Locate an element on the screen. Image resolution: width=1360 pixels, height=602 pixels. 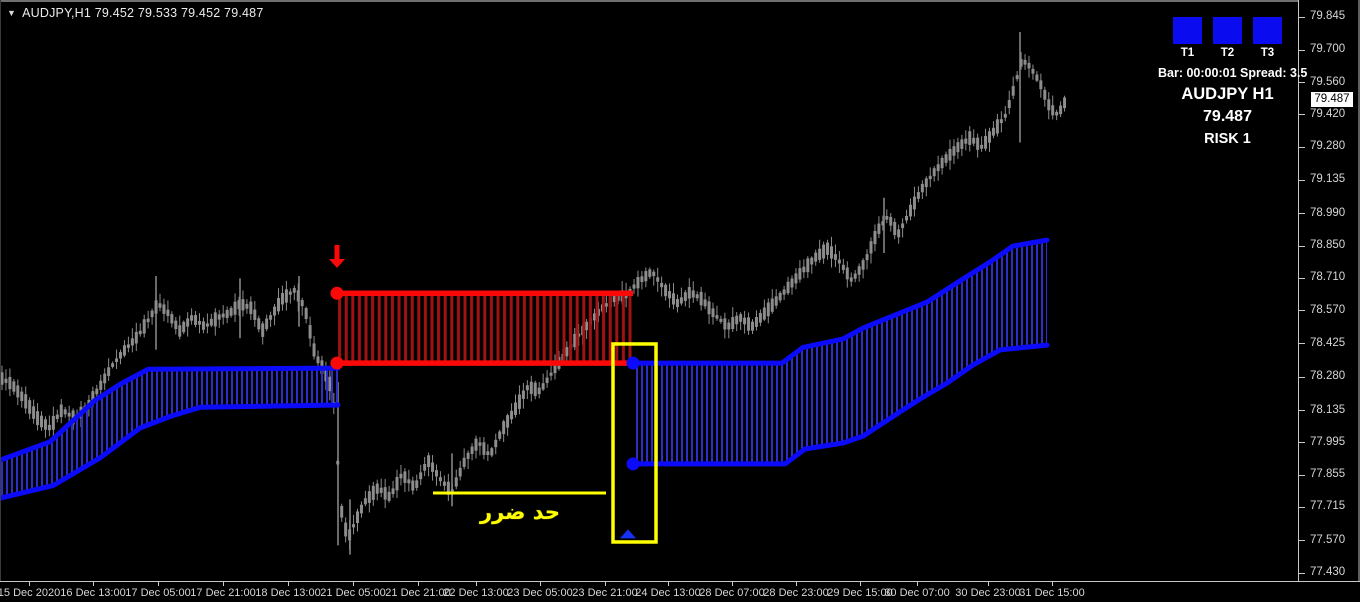
time-axis-label: 28 Dec 07:00 is located at coordinates (732, 593).